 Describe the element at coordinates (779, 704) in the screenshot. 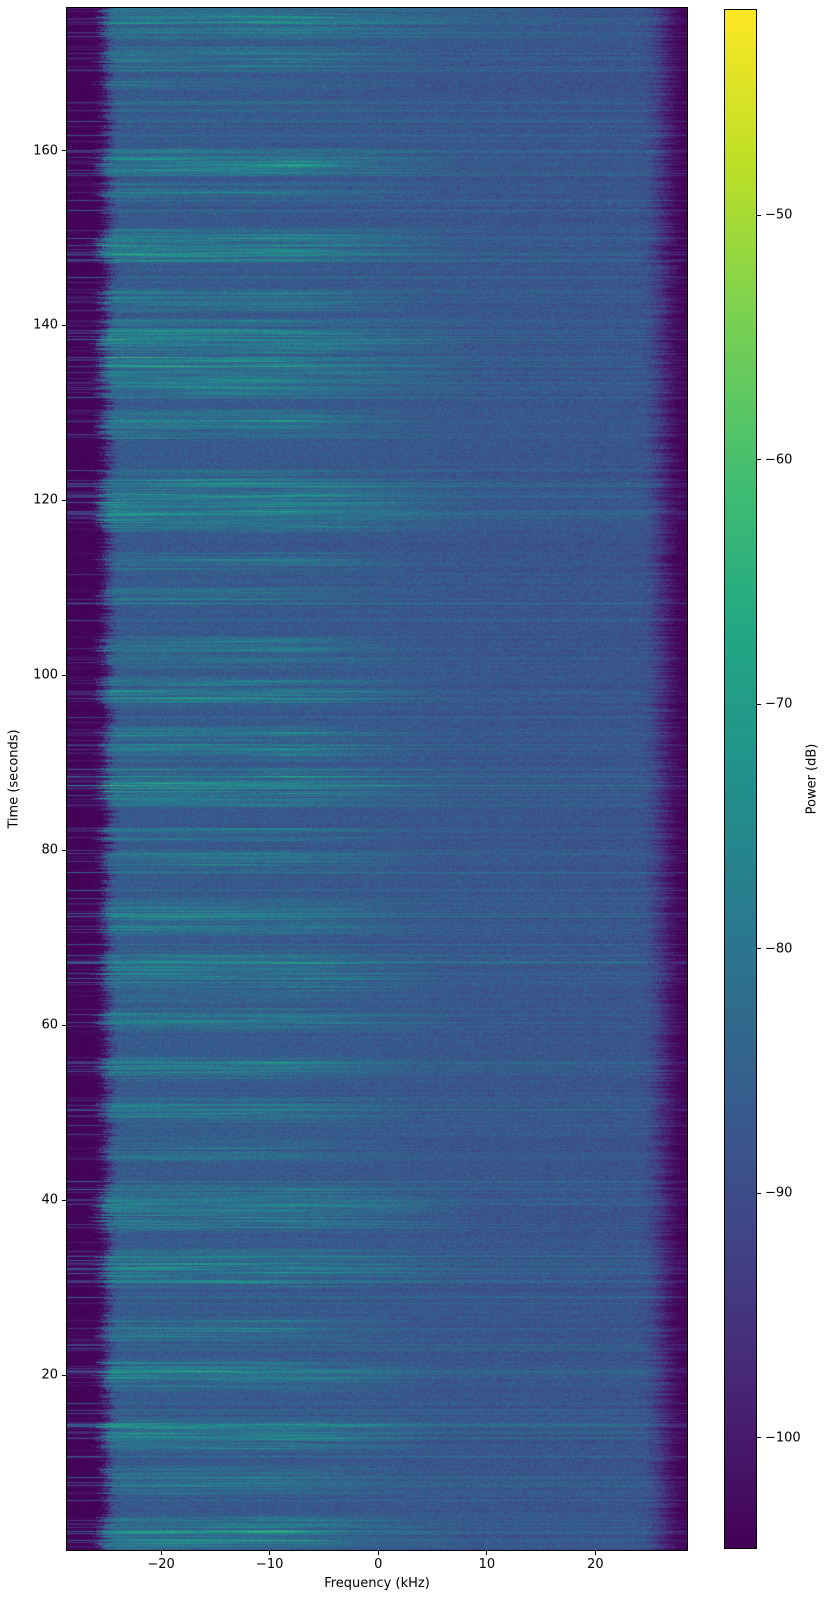

I see `colorbar-tick-label: −70` at that location.